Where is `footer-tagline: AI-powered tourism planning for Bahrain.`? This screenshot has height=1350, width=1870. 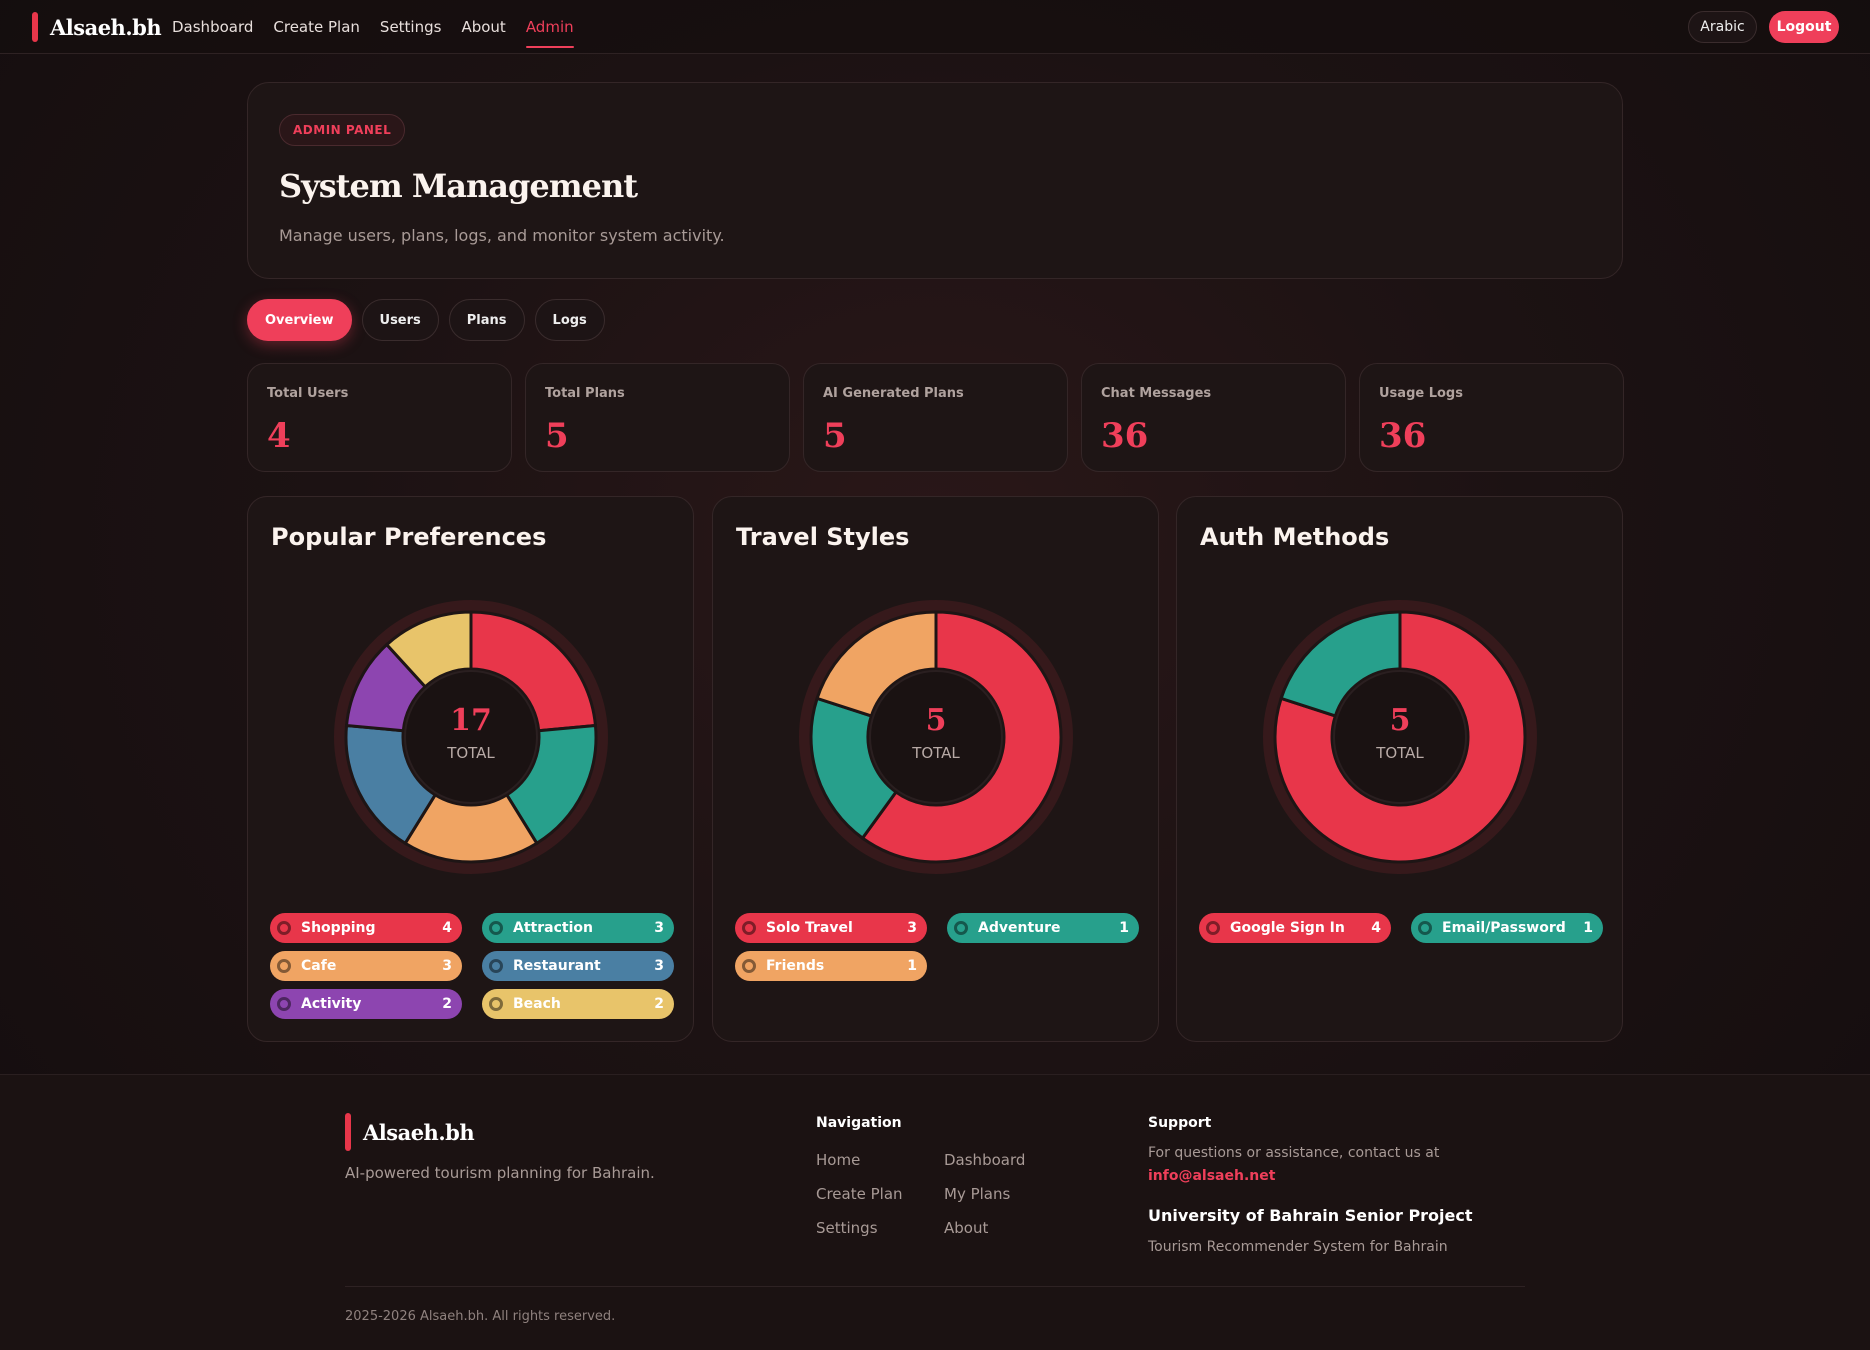 footer-tagline: AI-powered tourism planning for Bahrain. is located at coordinates (500, 1173).